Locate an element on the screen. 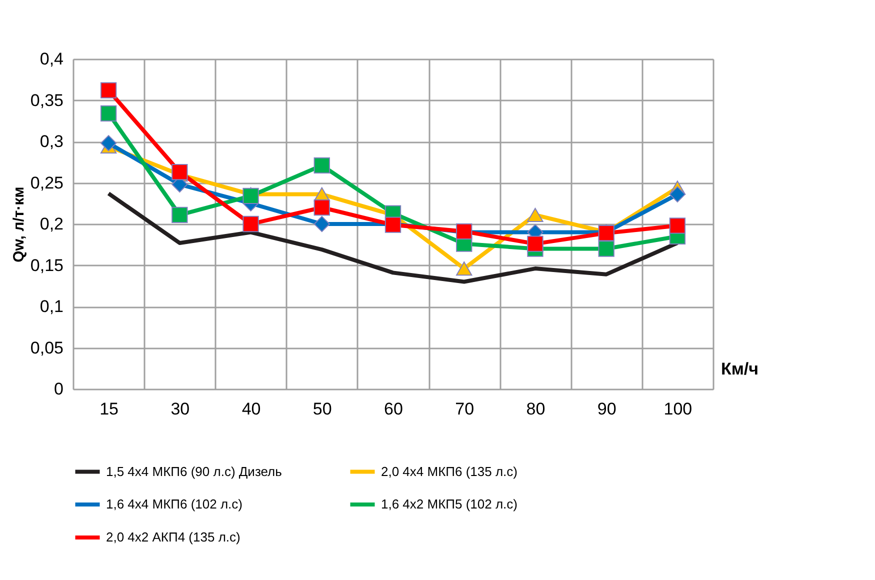 The height and width of the screenshot is (580, 875). legend-label: 2,0 4x4 МКП6 (135 л.с) is located at coordinates (449, 471).